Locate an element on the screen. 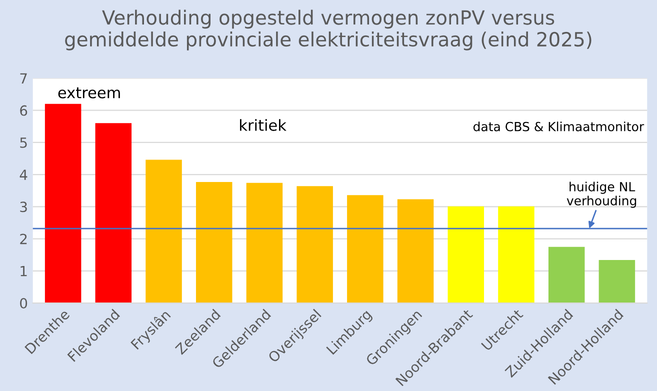 This screenshot has width=657, height=391. y-tick-label: 1 is located at coordinates (23, 271).